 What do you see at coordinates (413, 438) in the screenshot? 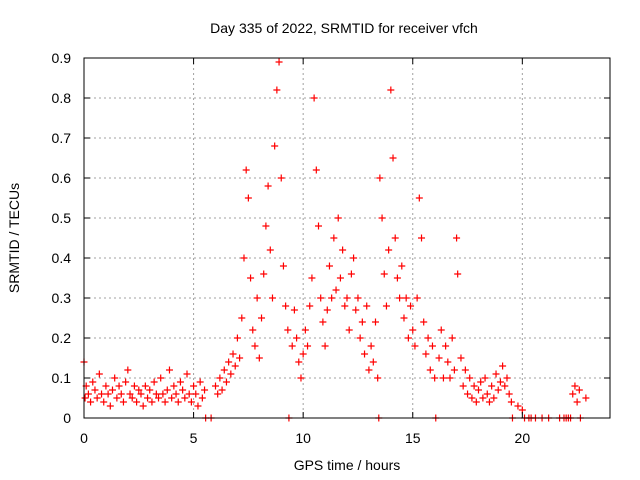
I see `x-tick-label: 15` at bounding box center [413, 438].